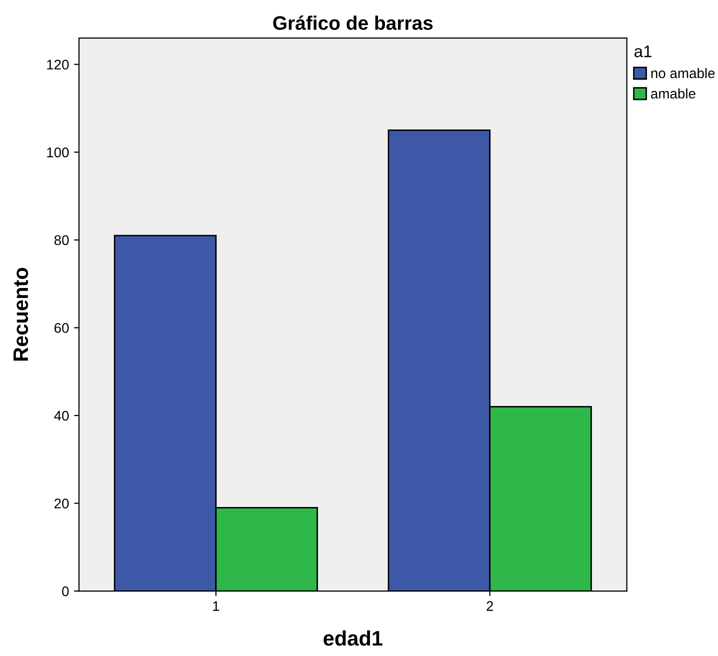  I want to click on x-tick-label: 2, so click(490, 606).